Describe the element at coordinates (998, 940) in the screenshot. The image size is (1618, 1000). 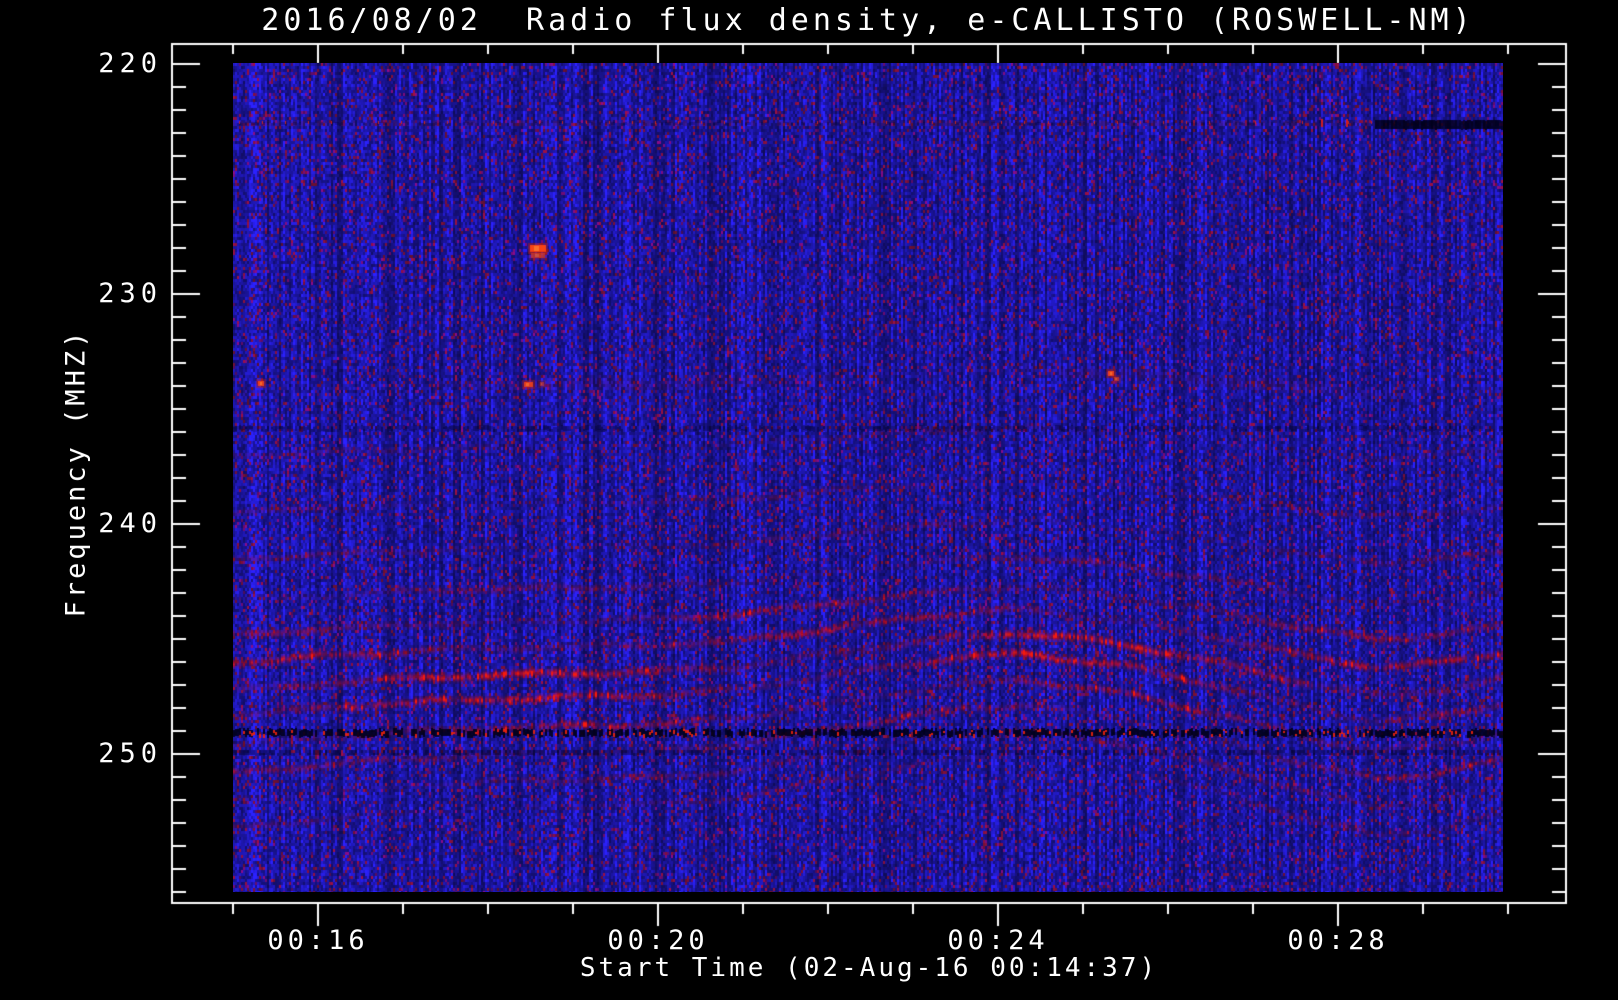
I see `x-tick-label: 00:24` at that location.